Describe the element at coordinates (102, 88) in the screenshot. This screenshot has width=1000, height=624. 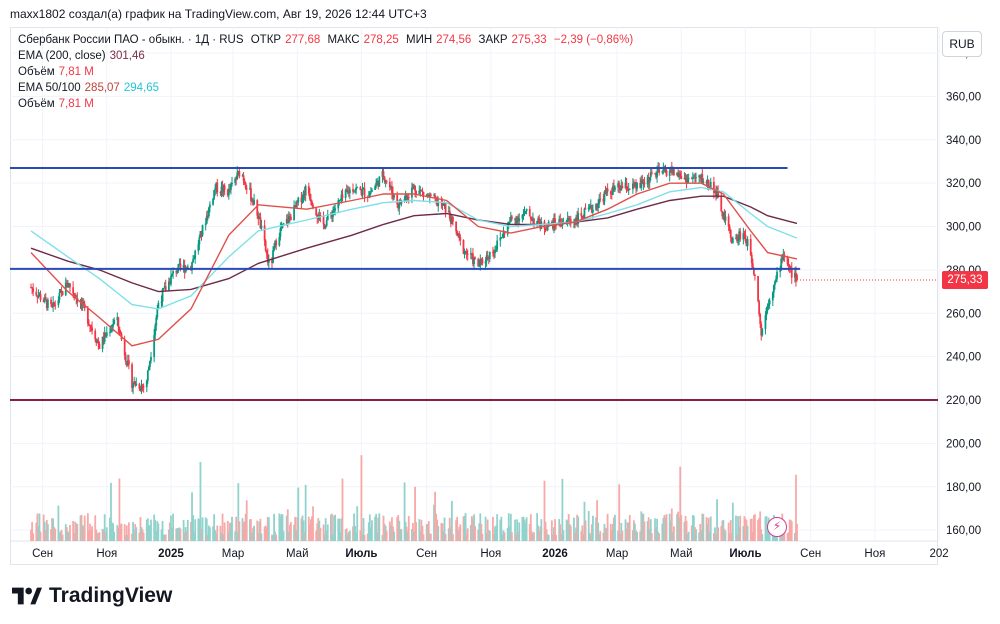
I see `legend-ema50-value: 285,07` at that location.